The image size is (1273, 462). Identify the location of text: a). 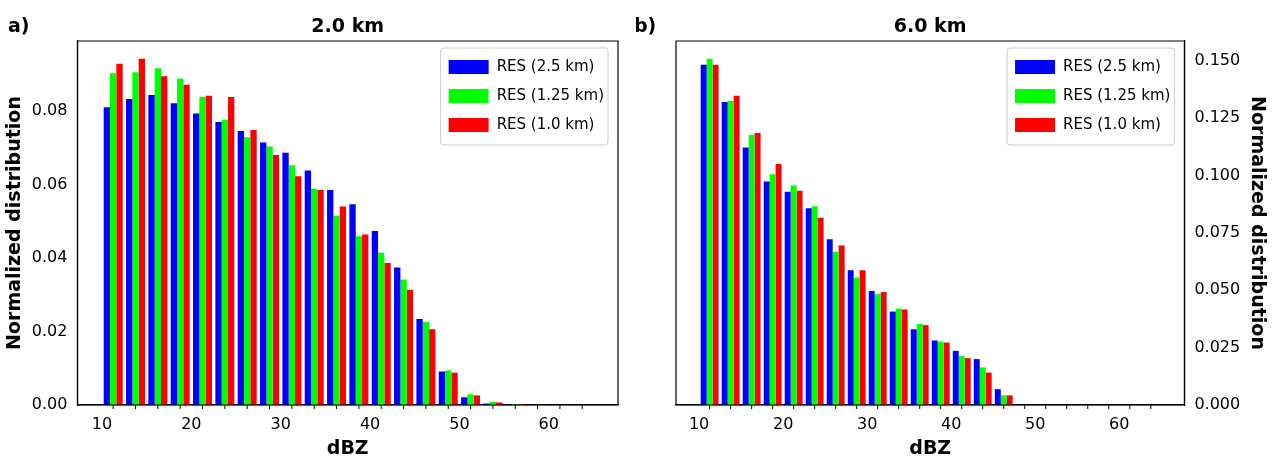
(19, 25).